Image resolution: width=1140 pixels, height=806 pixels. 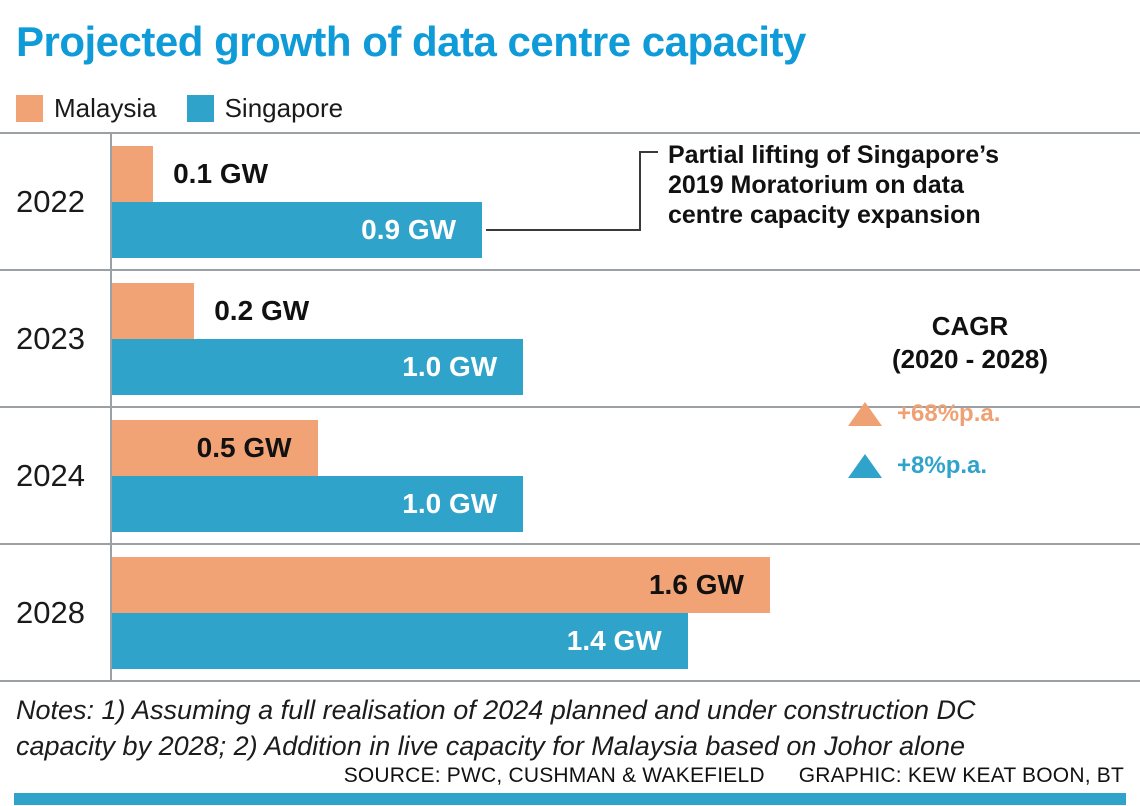 What do you see at coordinates (200, 108) in the screenshot?
I see `singapore-swatch-icon` at bounding box center [200, 108].